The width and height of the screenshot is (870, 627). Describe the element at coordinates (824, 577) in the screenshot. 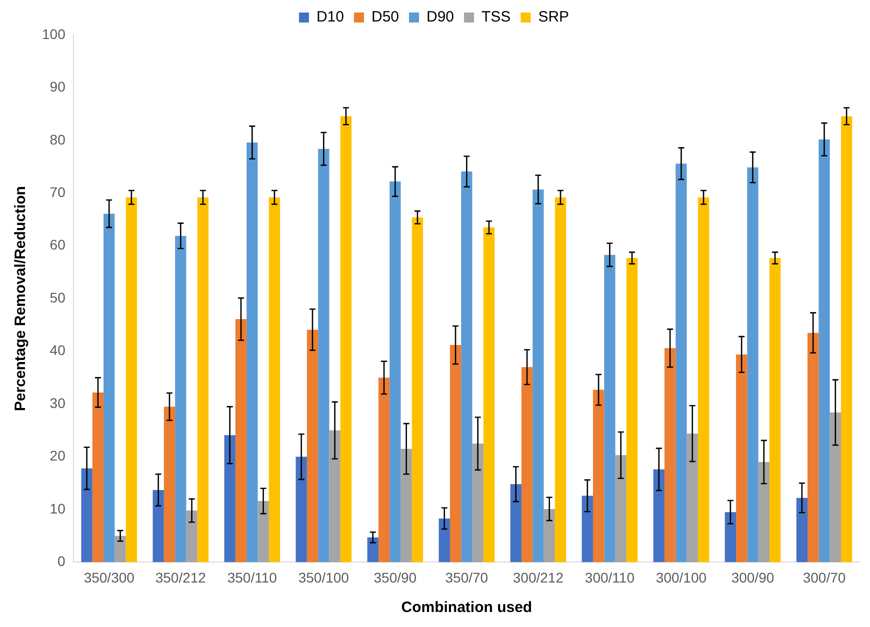

I see `x-tick-label: 300/70` at that location.